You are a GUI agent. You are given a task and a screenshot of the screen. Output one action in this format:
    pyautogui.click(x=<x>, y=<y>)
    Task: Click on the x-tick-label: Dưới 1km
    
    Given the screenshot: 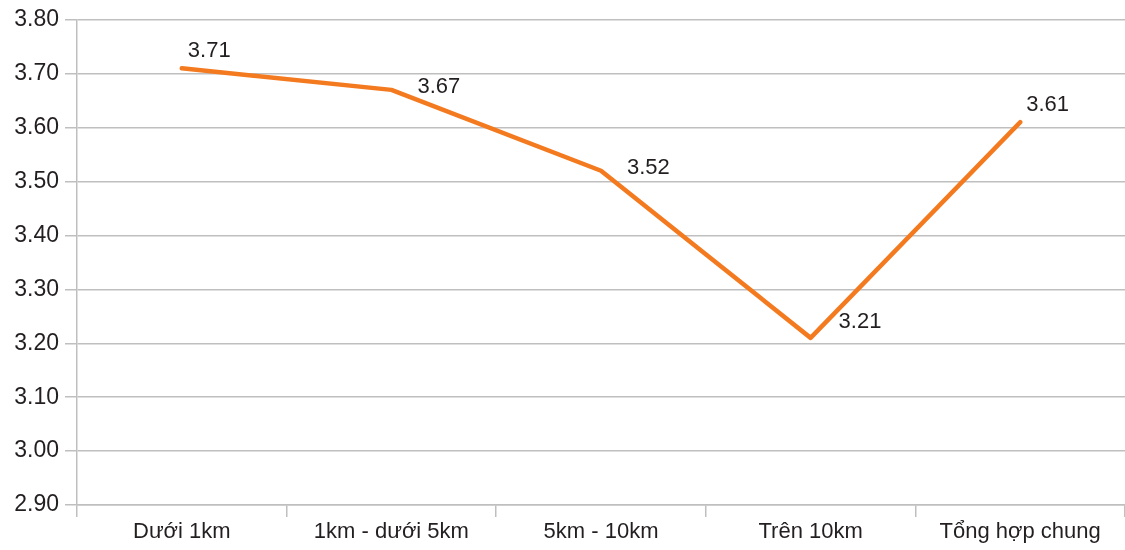 What is the action you would take?
    pyautogui.click(x=182, y=531)
    